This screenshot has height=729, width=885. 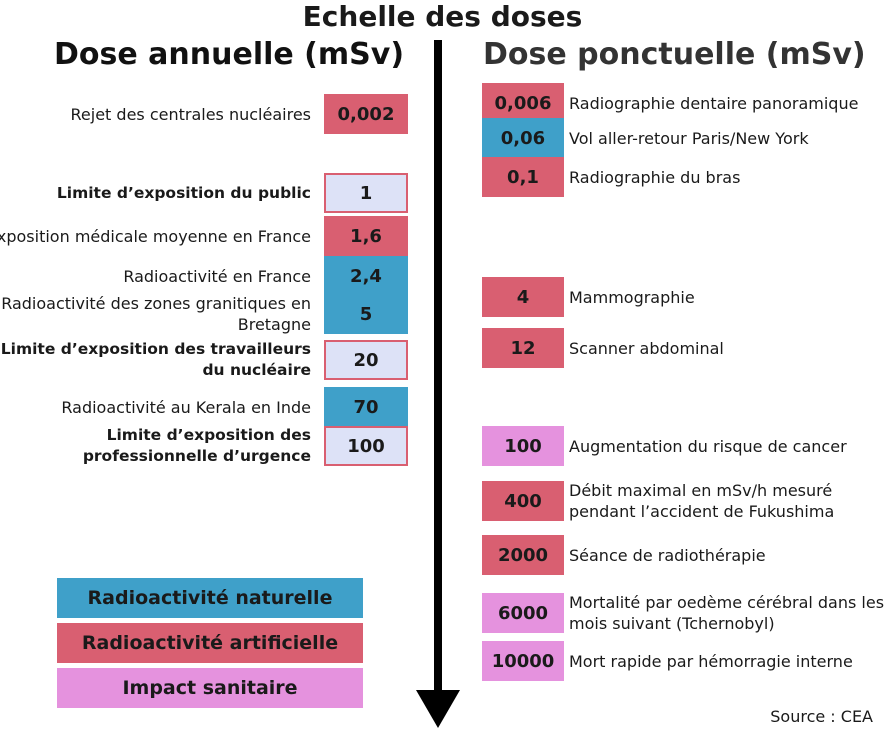 What do you see at coordinates (523, 297) in the screenshot?
I see `single-dose-value: 4` at bounding box center [523, 297].